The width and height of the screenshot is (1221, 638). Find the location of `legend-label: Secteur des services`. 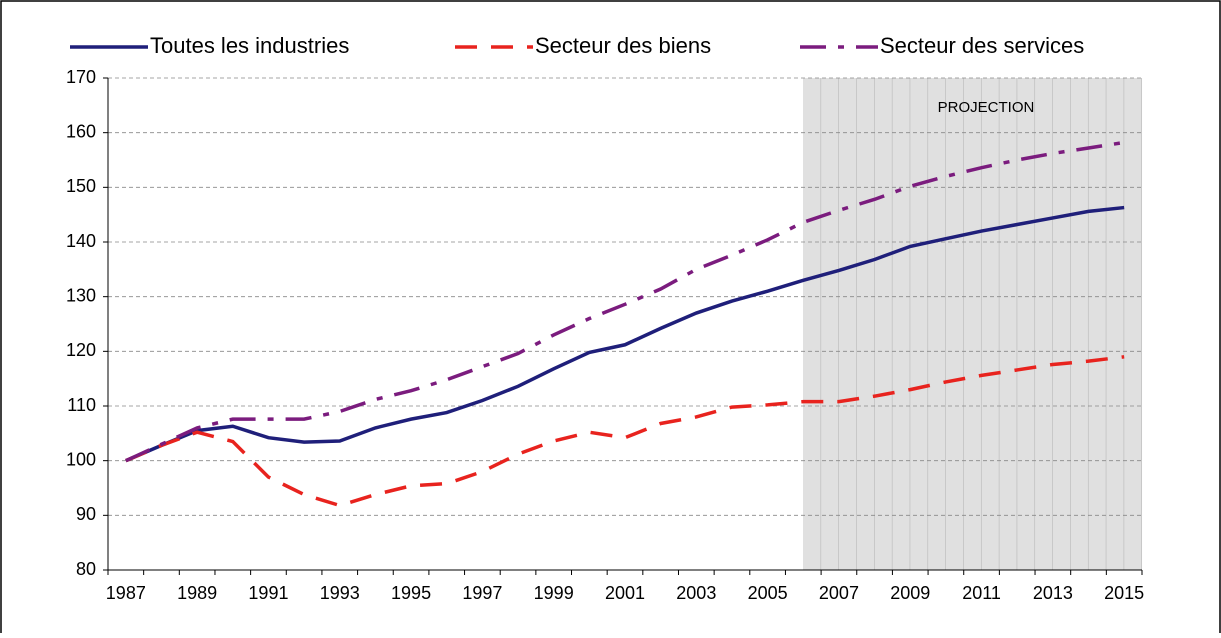

legend-label: Secteur des services is located at coordinates (982, 45).